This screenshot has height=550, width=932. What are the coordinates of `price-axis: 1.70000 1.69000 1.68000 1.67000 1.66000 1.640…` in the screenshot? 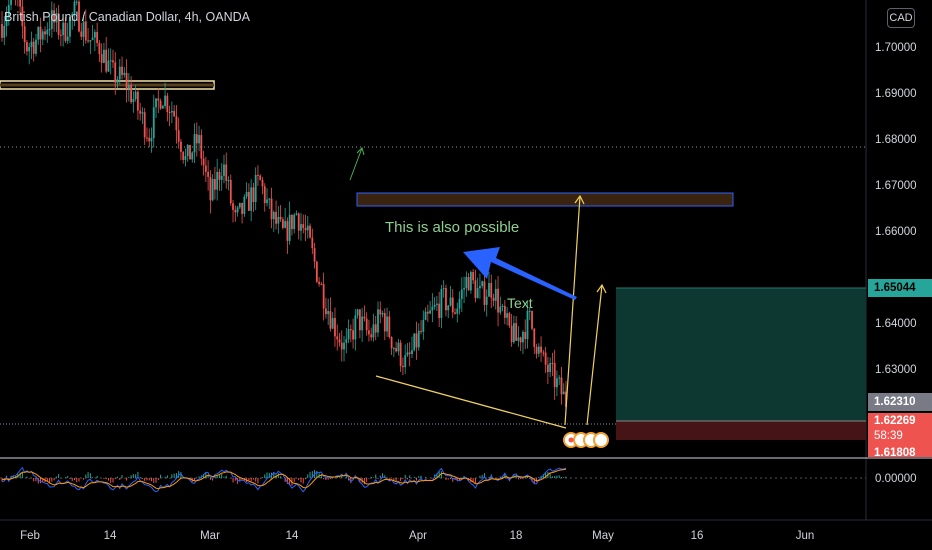 It's located at (896, 209).